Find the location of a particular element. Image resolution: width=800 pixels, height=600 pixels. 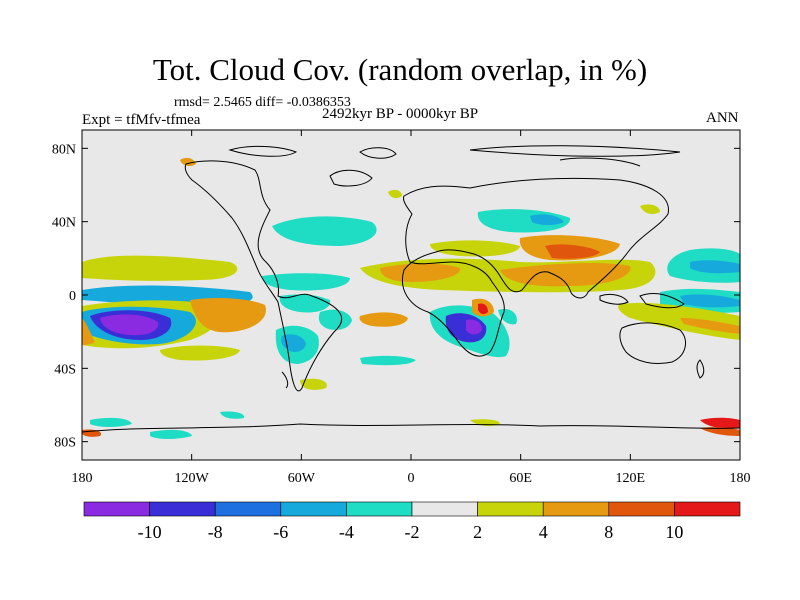

lat-tick-label: 80S is located at coordinates (65, 443).